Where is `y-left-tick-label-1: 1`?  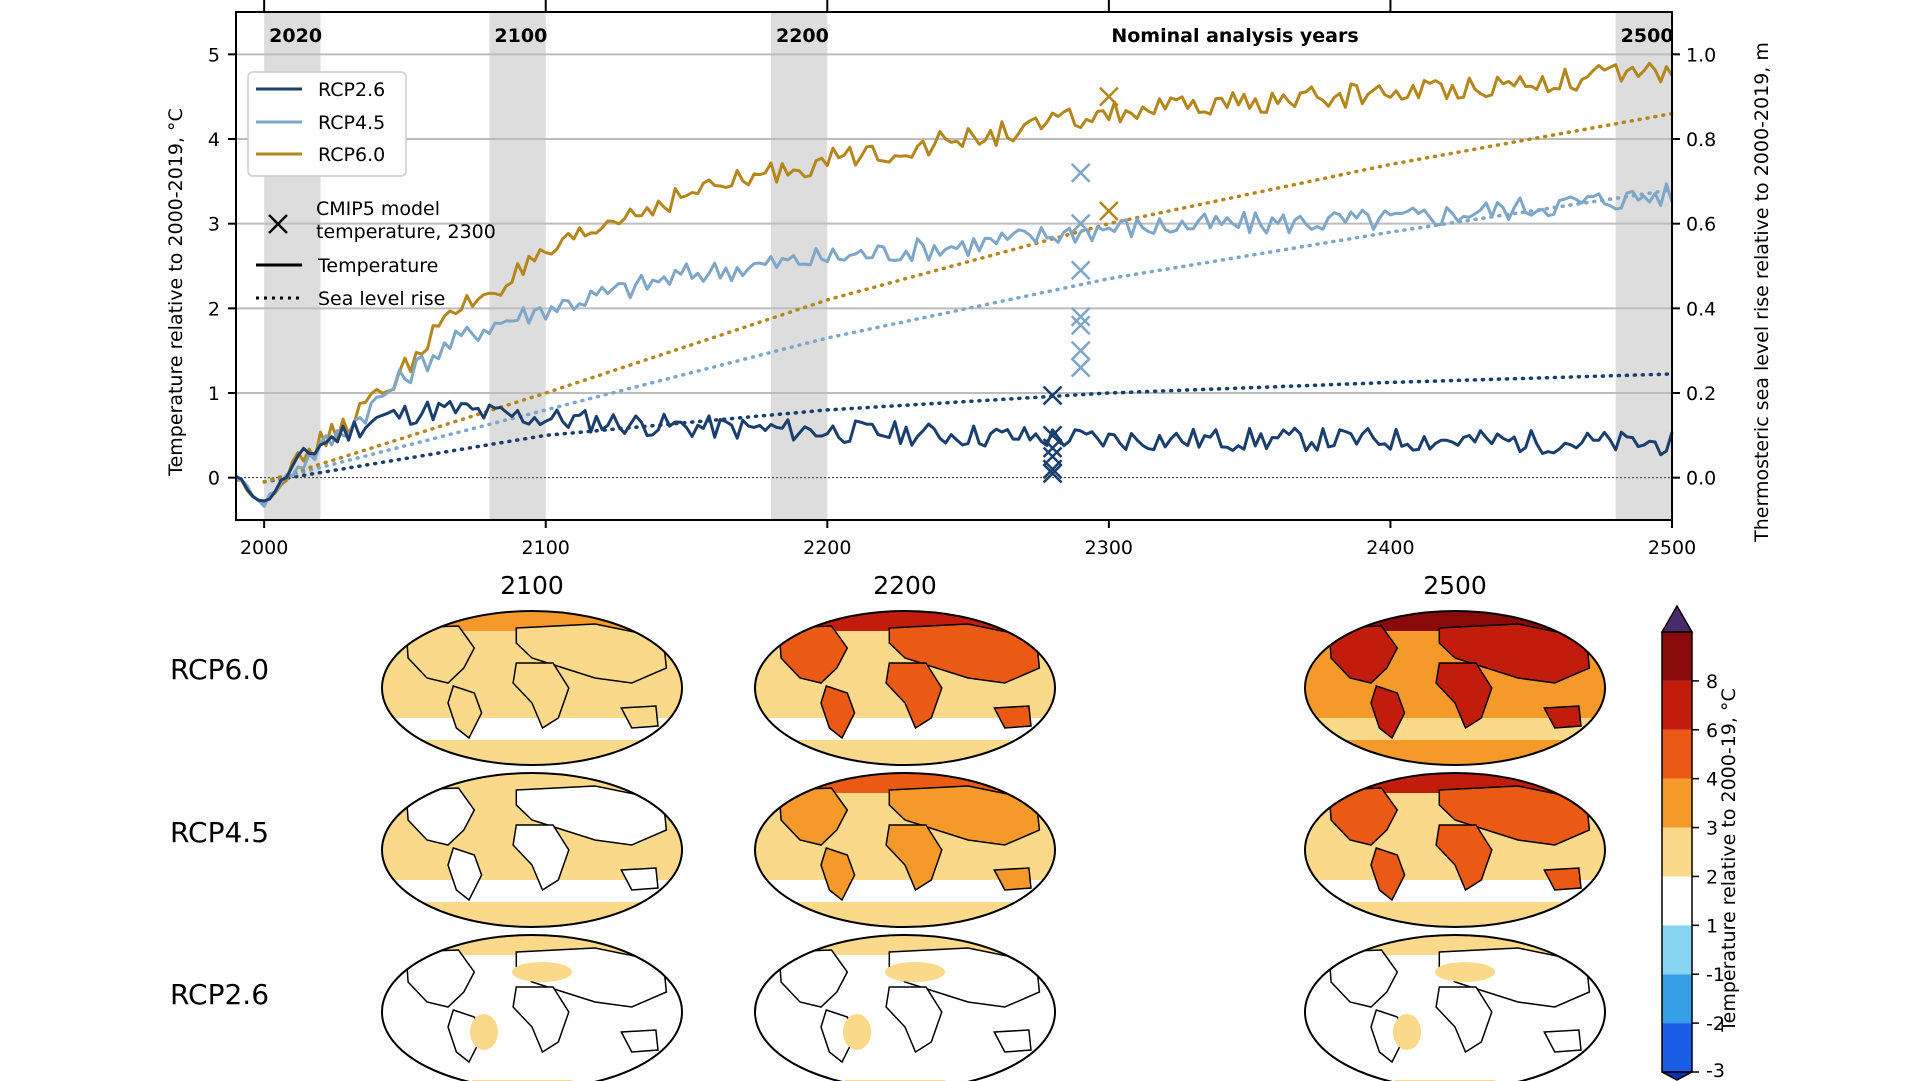
y-left-tick-label-1: 1 is located at coordinates (214, 394).